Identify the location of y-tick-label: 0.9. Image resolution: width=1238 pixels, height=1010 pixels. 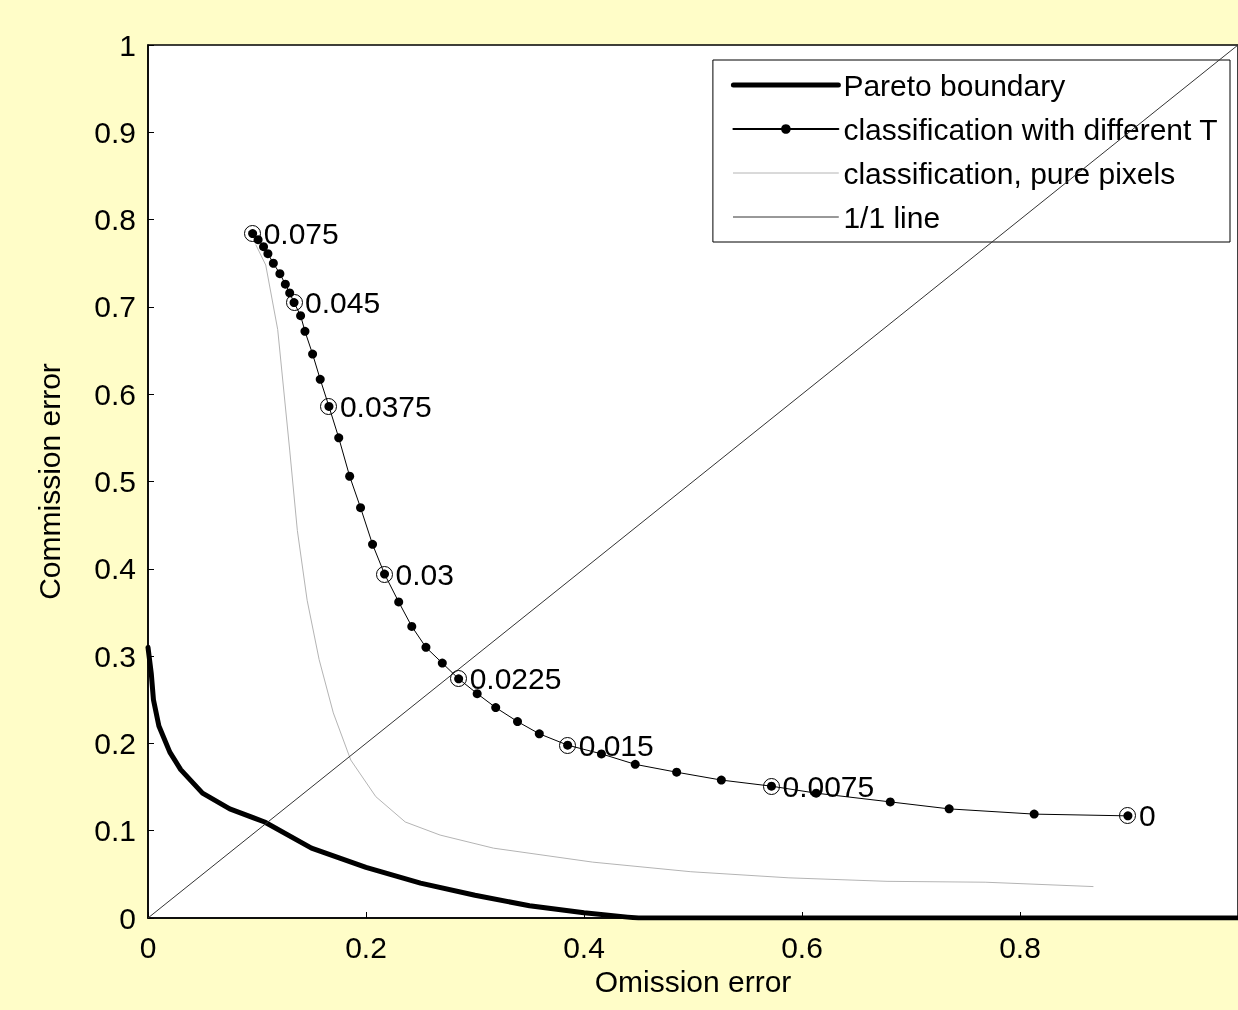
(115, 132).